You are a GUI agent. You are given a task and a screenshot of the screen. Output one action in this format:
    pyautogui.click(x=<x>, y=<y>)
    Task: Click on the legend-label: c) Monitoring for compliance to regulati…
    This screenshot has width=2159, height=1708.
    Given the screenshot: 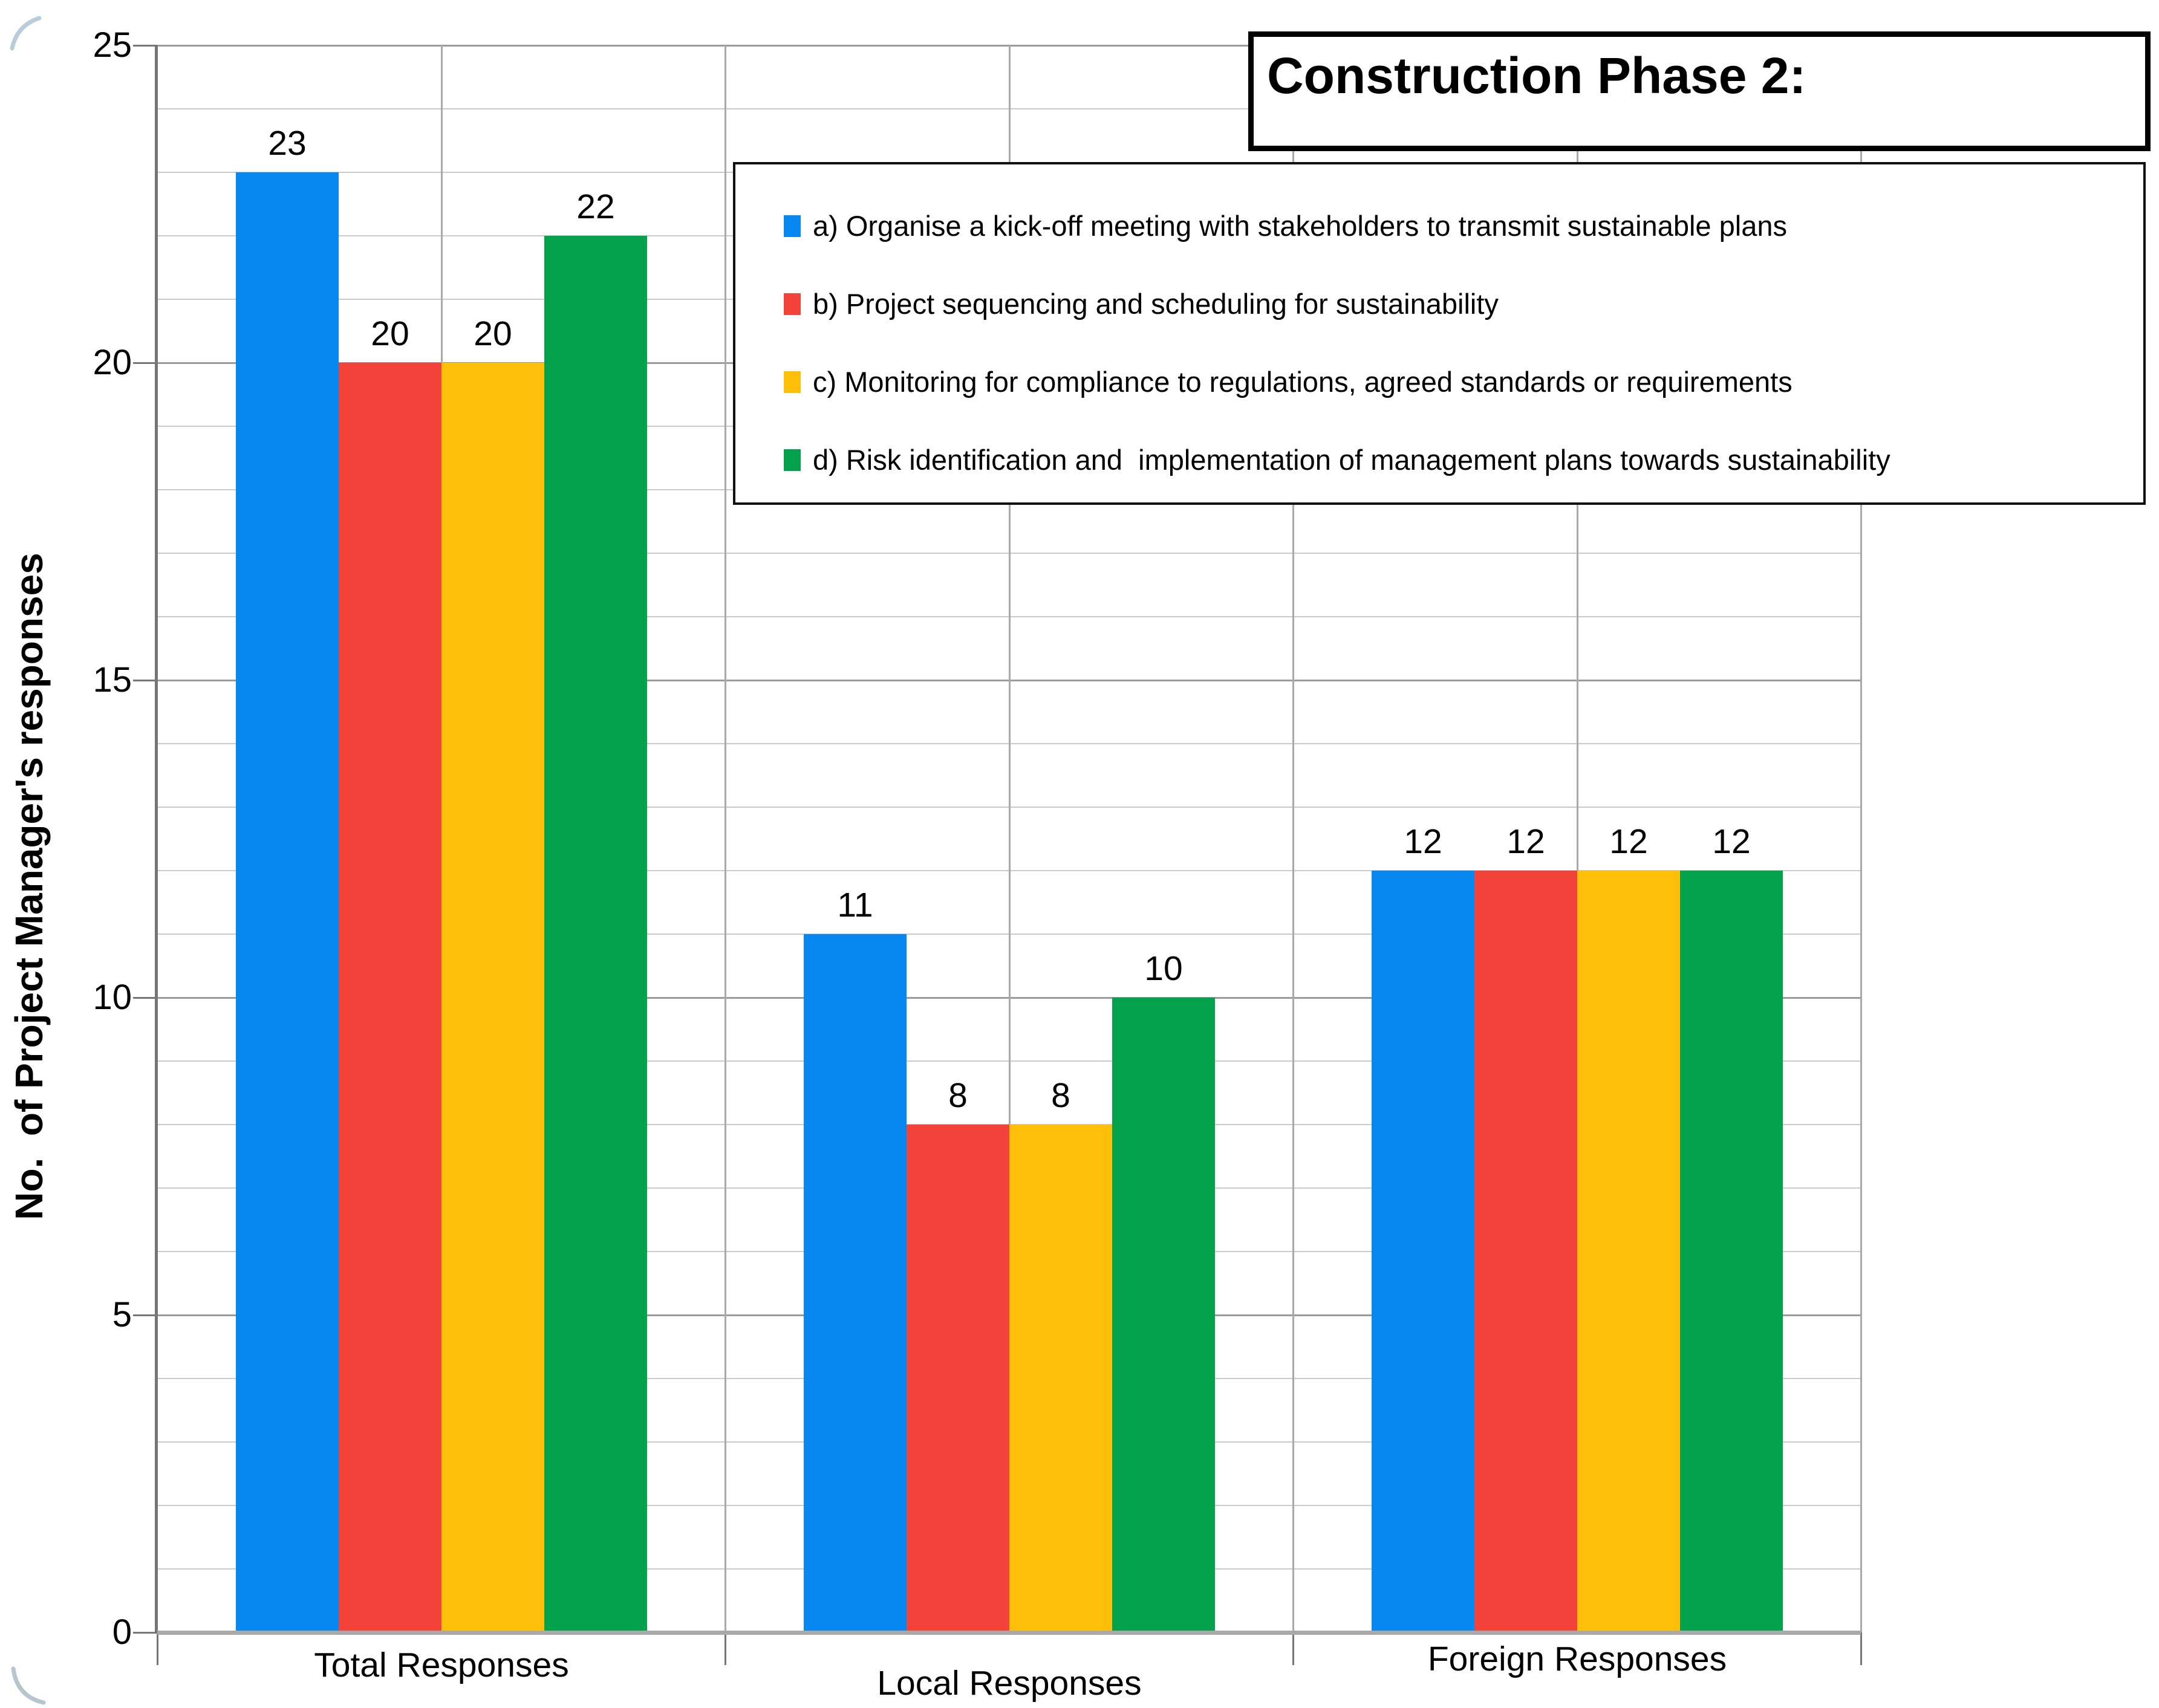 What is the action you would take?
    pyautogui.click(x=1303, y=381)
    